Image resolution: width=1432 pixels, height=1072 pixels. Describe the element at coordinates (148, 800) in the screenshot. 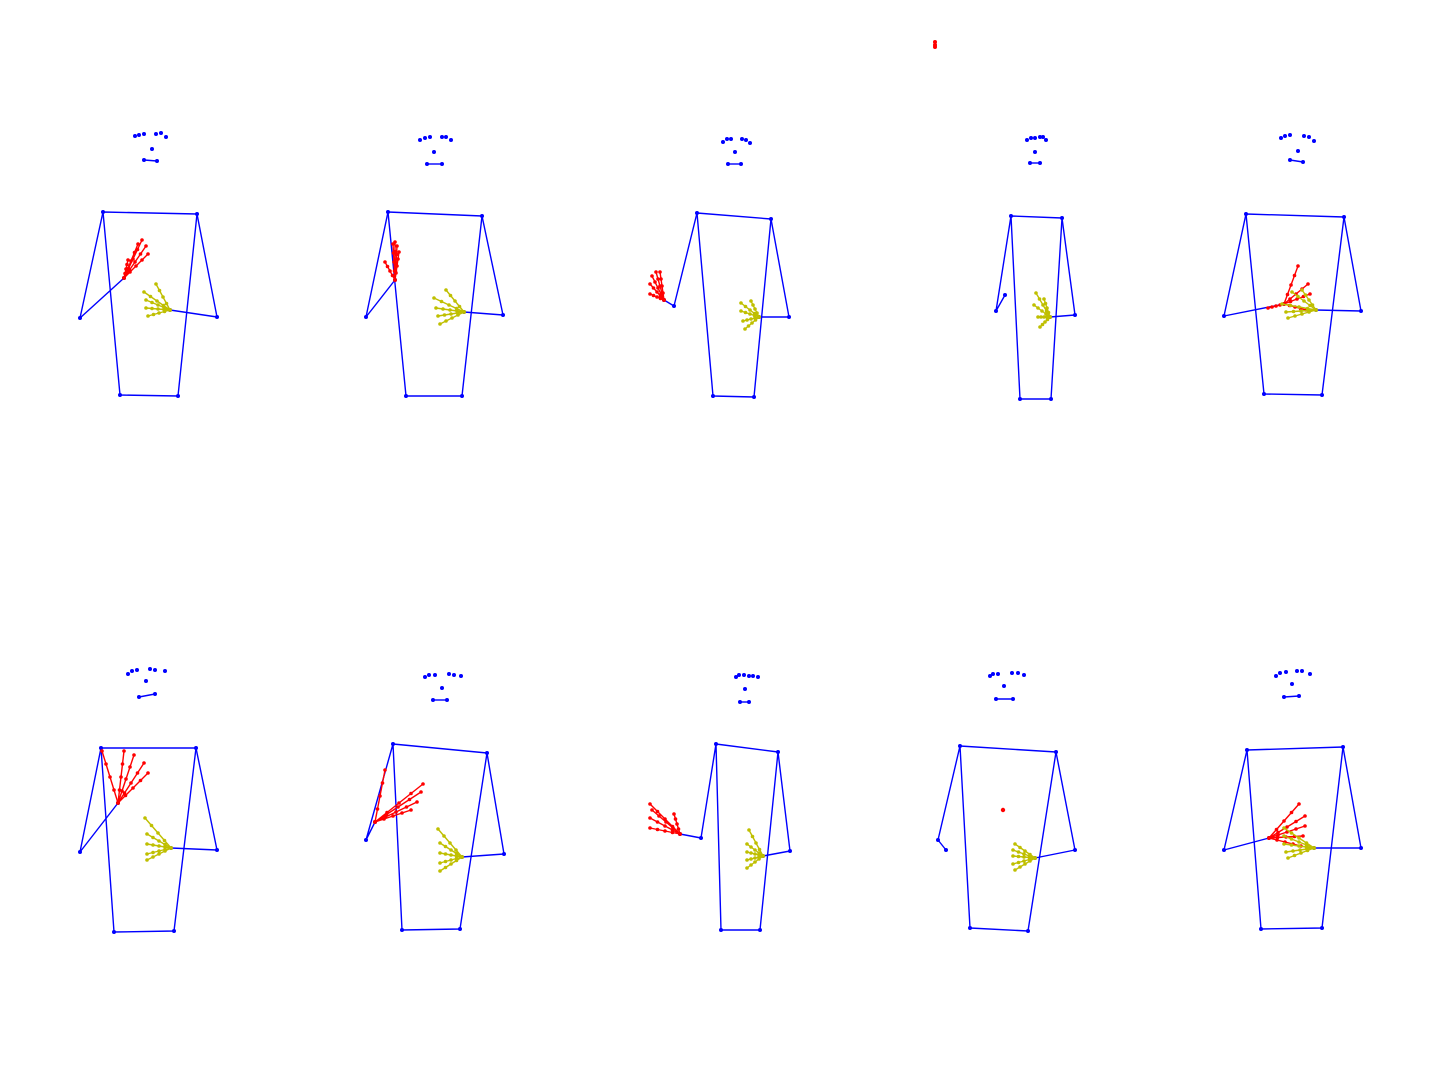

I see `pose-panel-p6` at that location.